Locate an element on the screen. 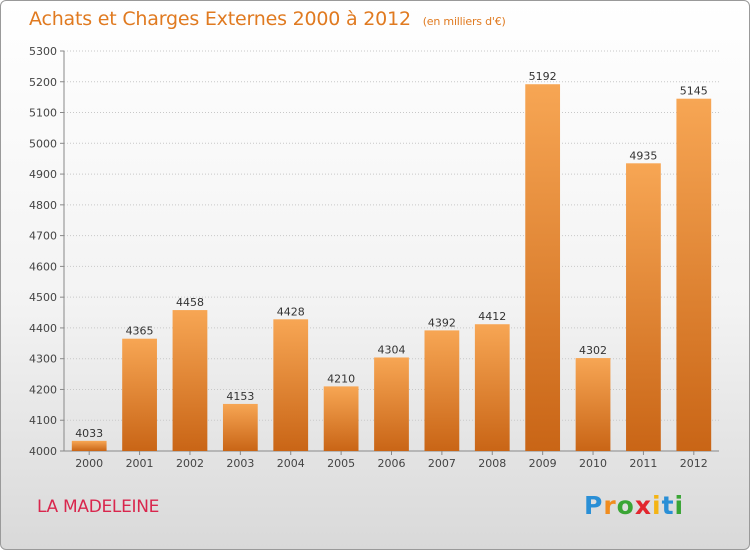 The width and height of the screenshot is (750, 550). title-text: Achats et Charges Externes 2000 à 2012 is located at coordinates (220, 19).